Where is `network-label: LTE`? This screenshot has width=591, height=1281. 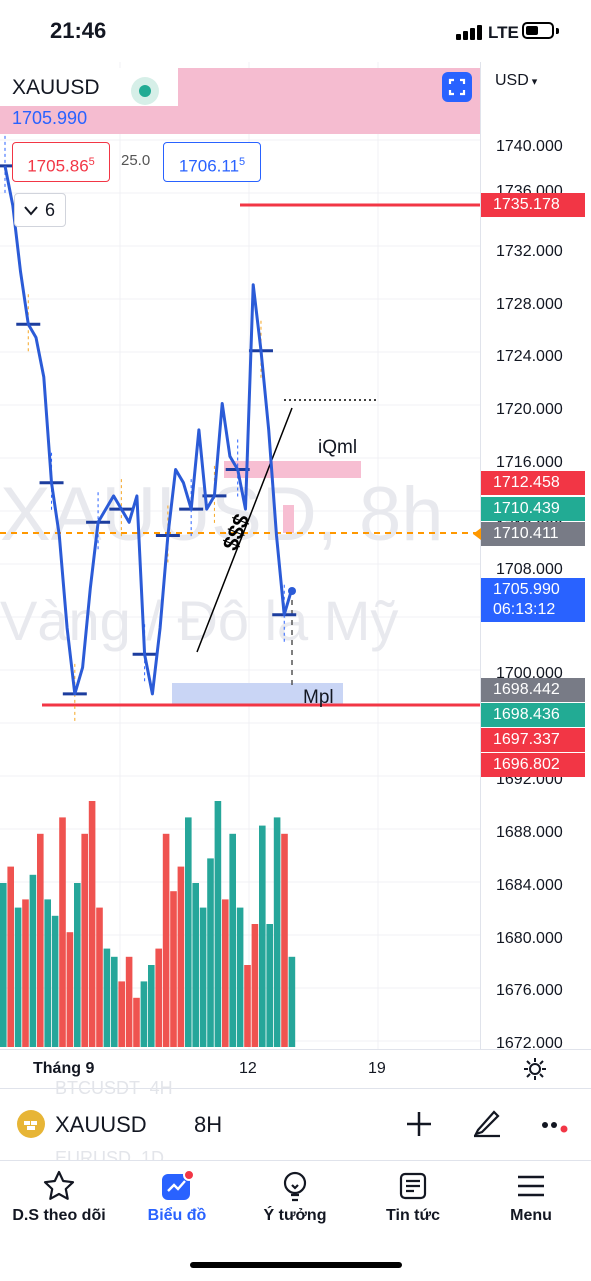 network-label: LTE is located at coordinates (503, 32).